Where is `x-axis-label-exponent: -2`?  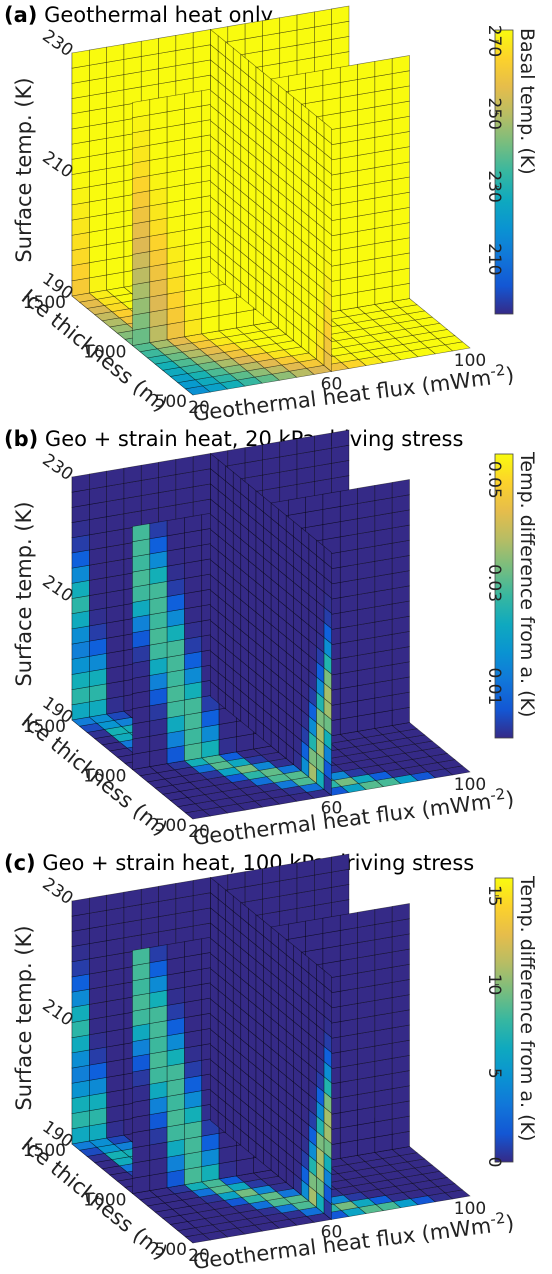
x-axis-label-exponent: -2 is located at coordinates (497, 1219).